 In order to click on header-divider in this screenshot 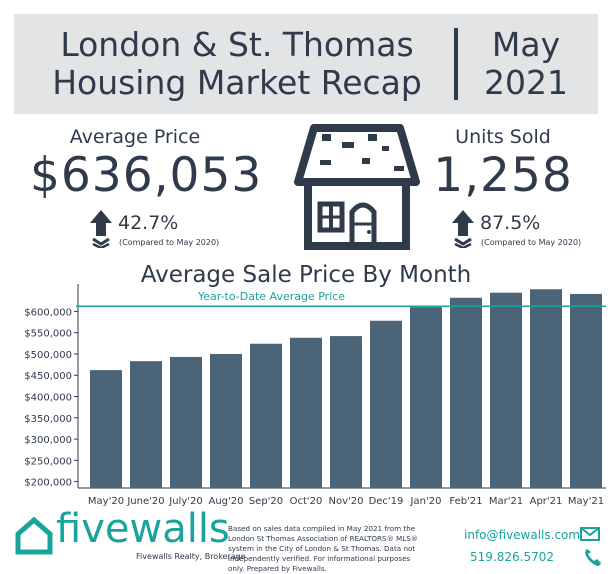, I will do `click(456, 64)`.